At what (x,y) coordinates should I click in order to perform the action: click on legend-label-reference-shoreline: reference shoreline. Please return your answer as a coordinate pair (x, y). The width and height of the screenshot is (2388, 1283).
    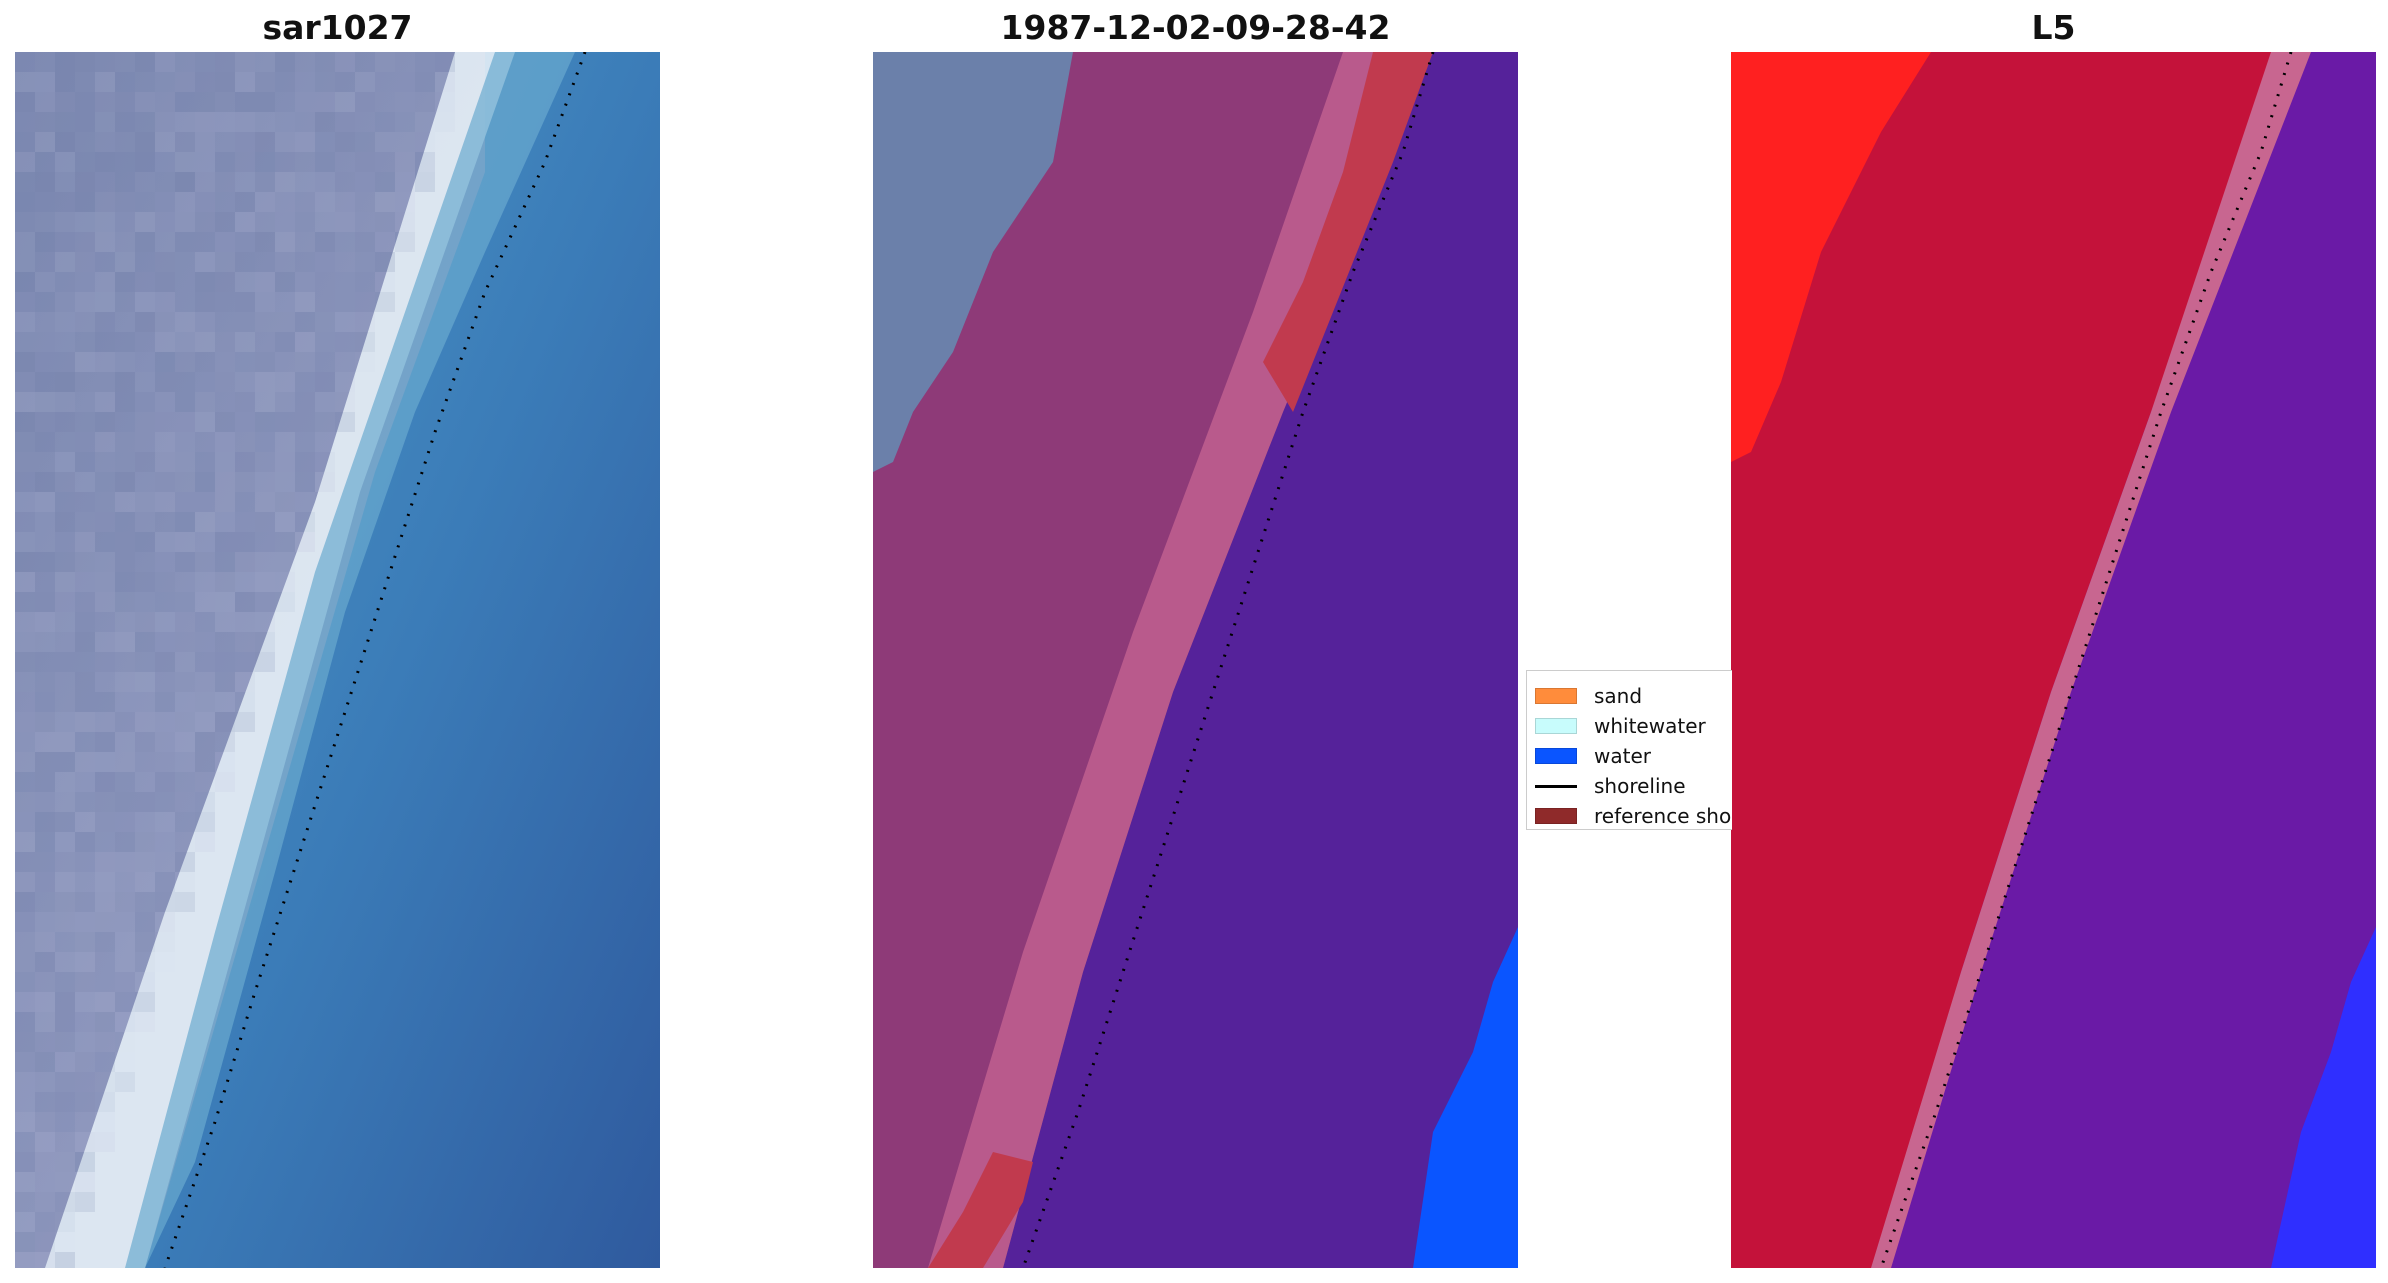
    Looking at the image, I should click on (1663, 816).